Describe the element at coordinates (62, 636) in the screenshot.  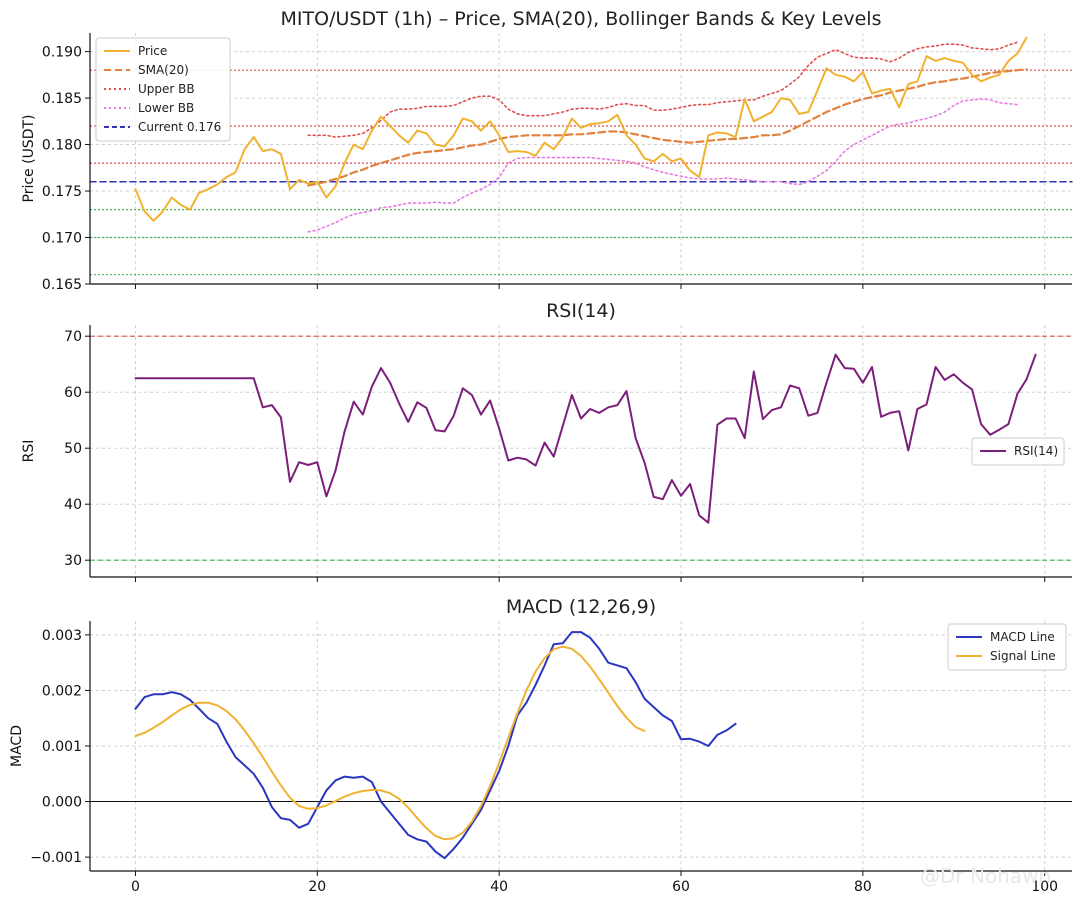
I see `y-tick-label: 0.003` at that location.